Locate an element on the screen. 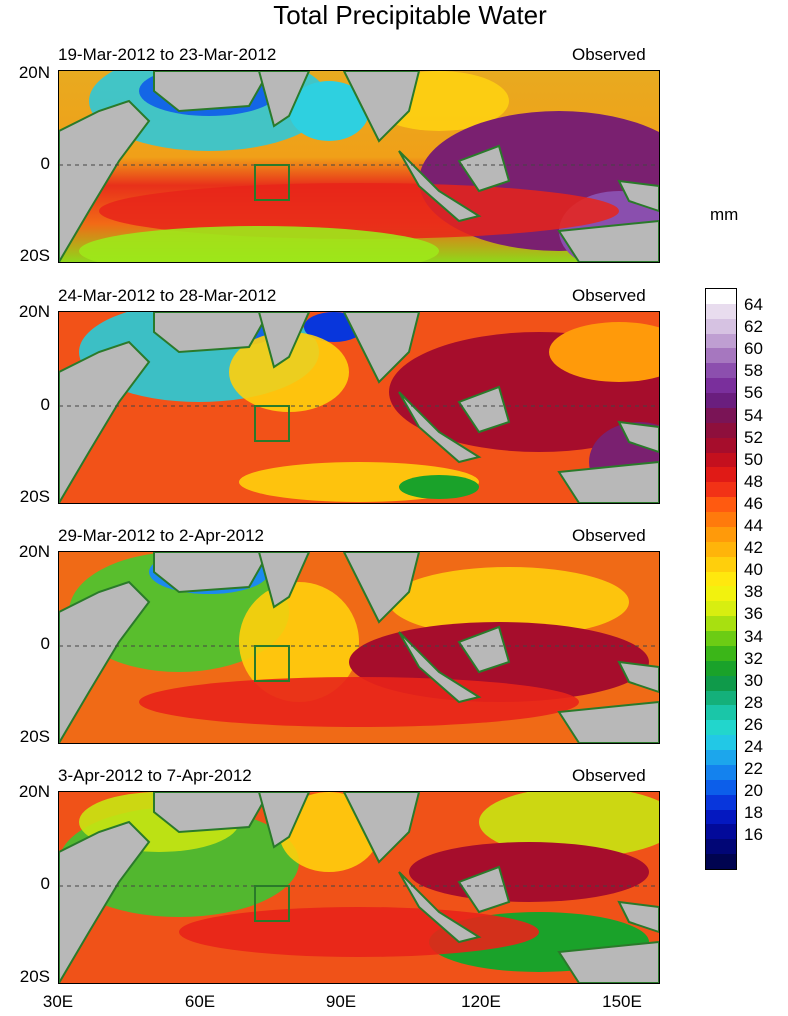 The image size is (788, 1016). colorbar-units: mm is located at coordinates (724, 214).